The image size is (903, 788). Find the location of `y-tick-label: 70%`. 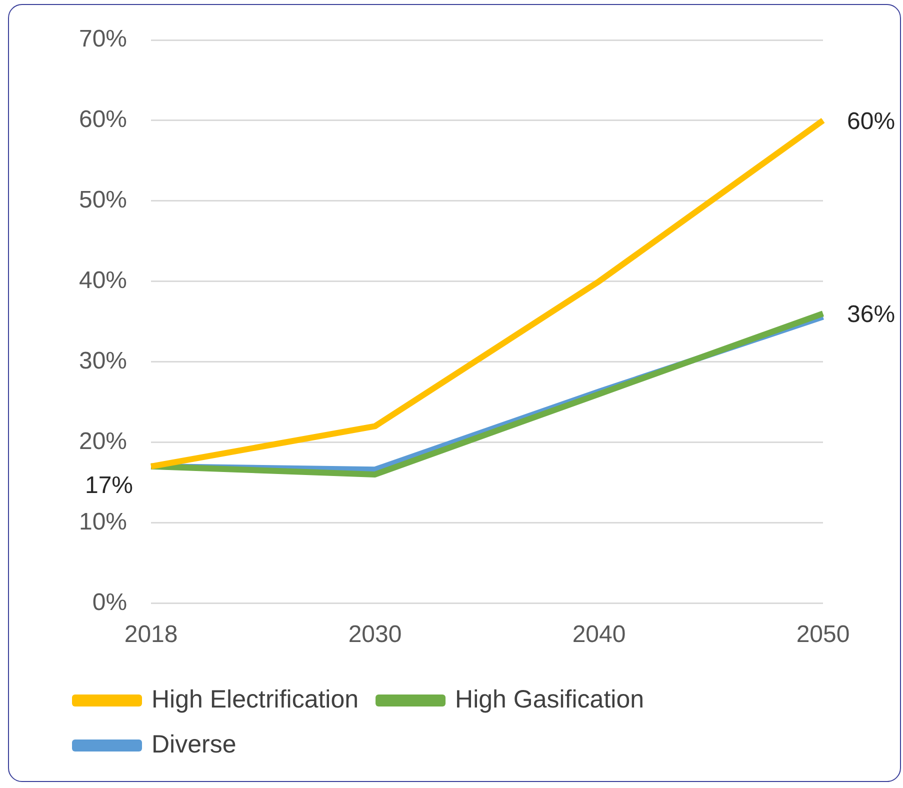

y-tick-label: 70% is located at coordinates (103, 39).